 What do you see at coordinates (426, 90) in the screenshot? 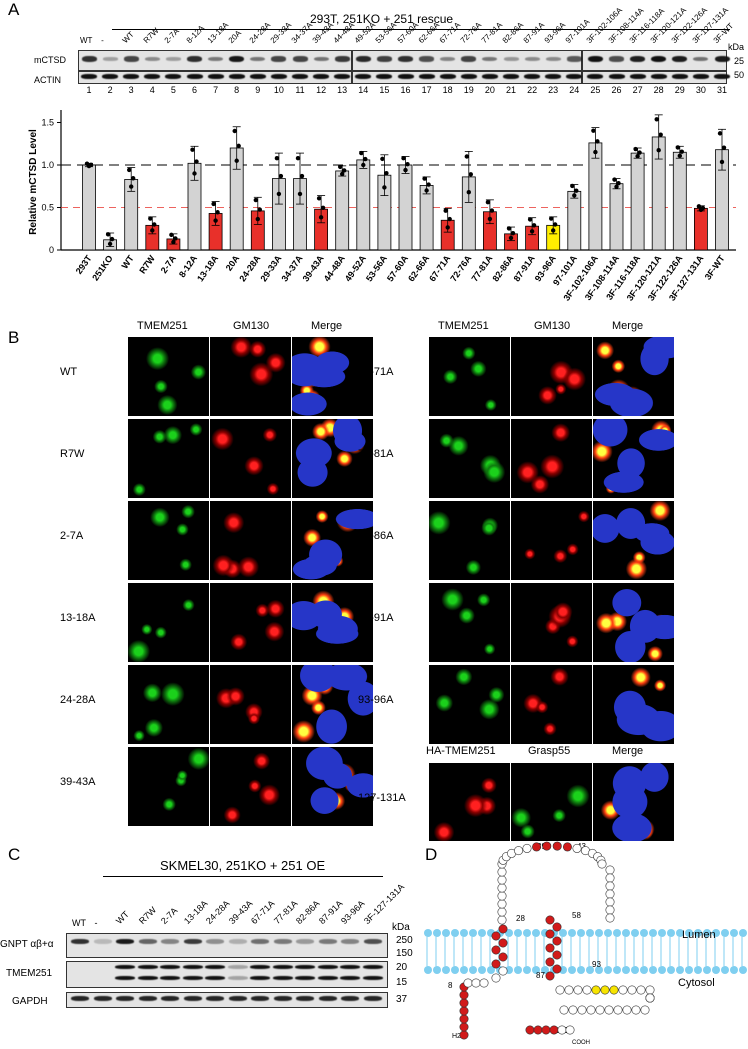
I see `panel-a-lane-number: 17` at bounding box center [426, 90].